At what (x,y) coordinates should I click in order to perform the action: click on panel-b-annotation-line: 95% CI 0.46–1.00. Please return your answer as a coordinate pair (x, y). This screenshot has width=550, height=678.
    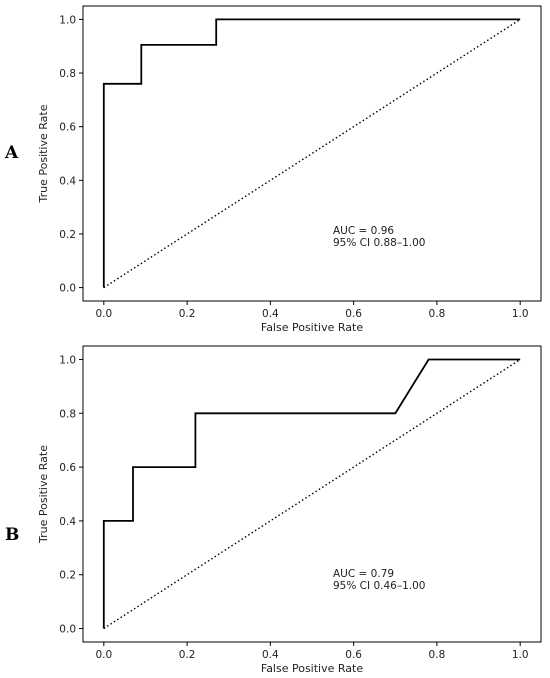
    Looking at the image, I should click on (379, 586).